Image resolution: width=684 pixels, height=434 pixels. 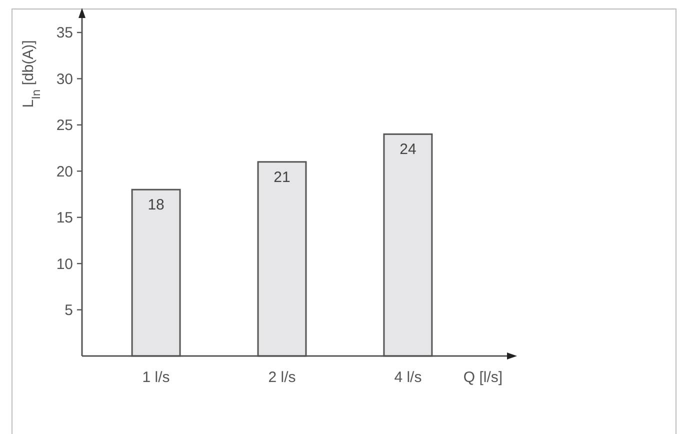 What do you see at coordinates (68, 311) in the screenshot?
I see `y-tick-label: 5` at bounding box center [68, 311].